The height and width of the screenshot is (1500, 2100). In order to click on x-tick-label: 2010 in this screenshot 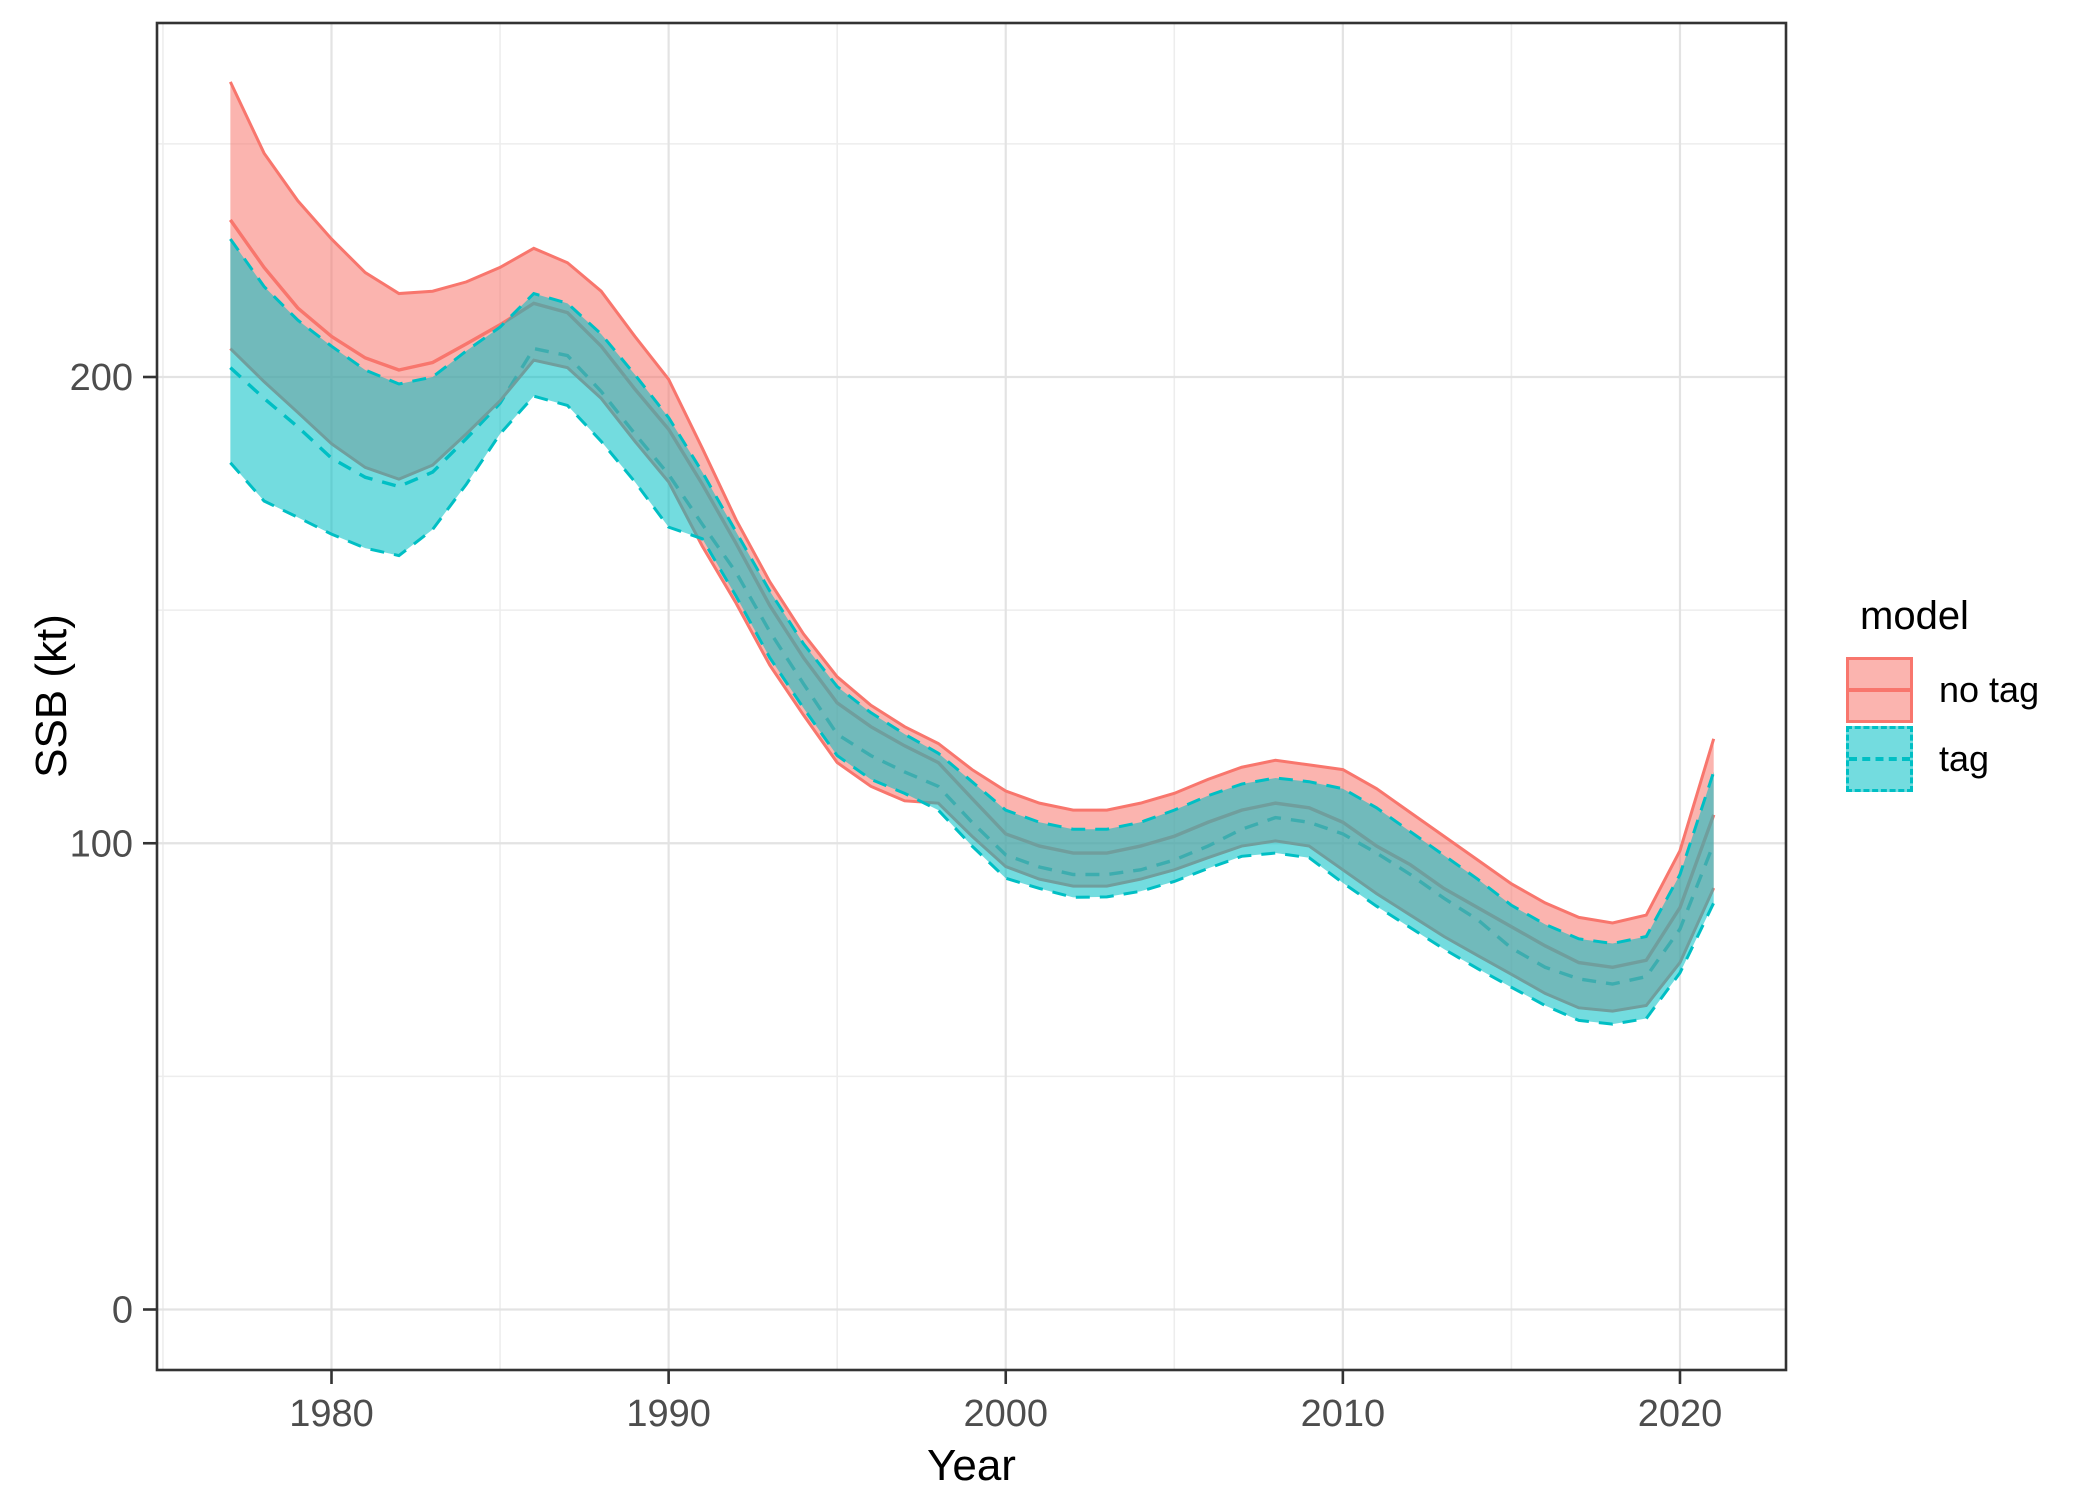, I will do `click(1343, 1414)`.